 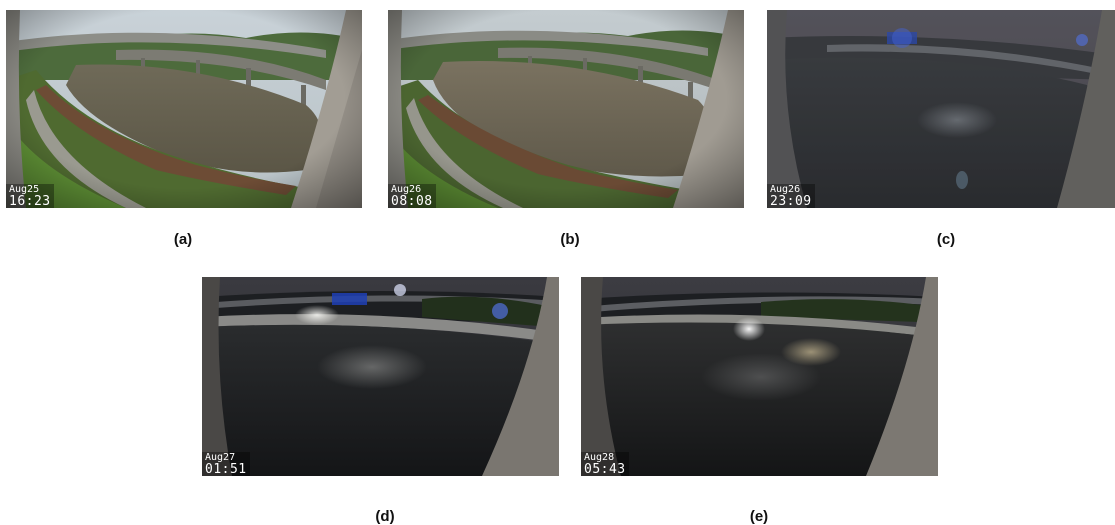 I want to click on timestamp-date: Aug28, so click(x=599, y=457).